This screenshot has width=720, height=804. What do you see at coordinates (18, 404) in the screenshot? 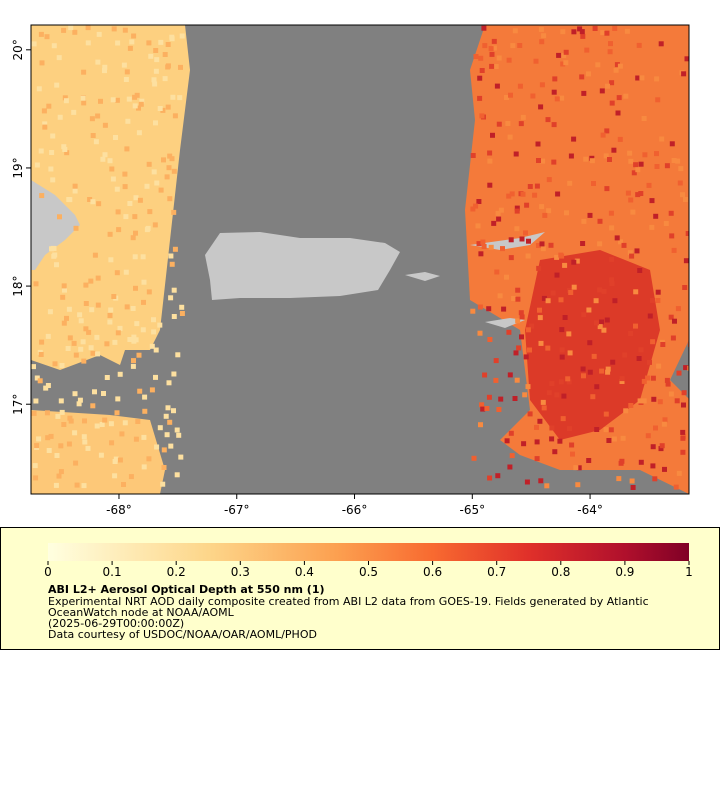
I see `y-tick-label: 17°` at bounding box center [18, 404].